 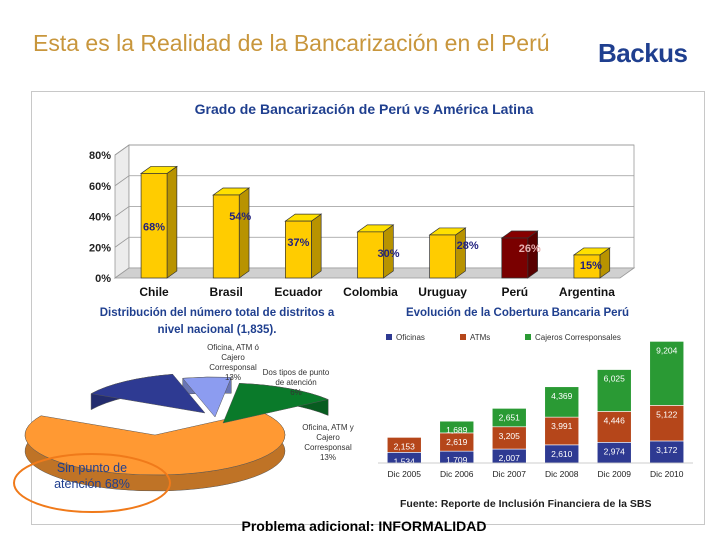 What do you see at coordinates (298, 243) in the screenshot?
I see `bar-data-label: 37%` at bounding box center [298, 243].